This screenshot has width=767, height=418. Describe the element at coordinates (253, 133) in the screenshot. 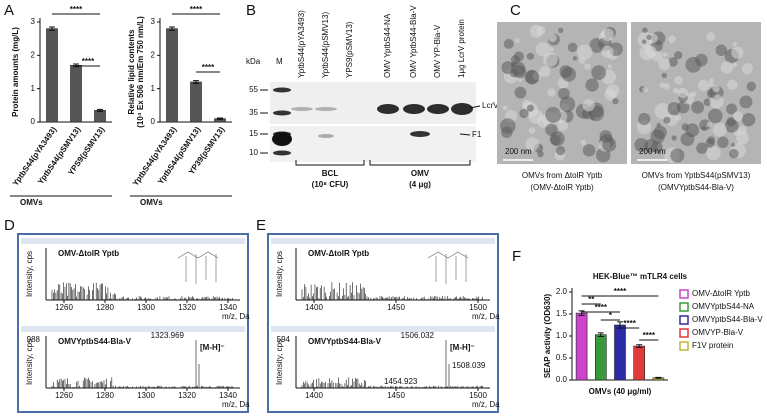

I see `marker-size: 15` at that location.